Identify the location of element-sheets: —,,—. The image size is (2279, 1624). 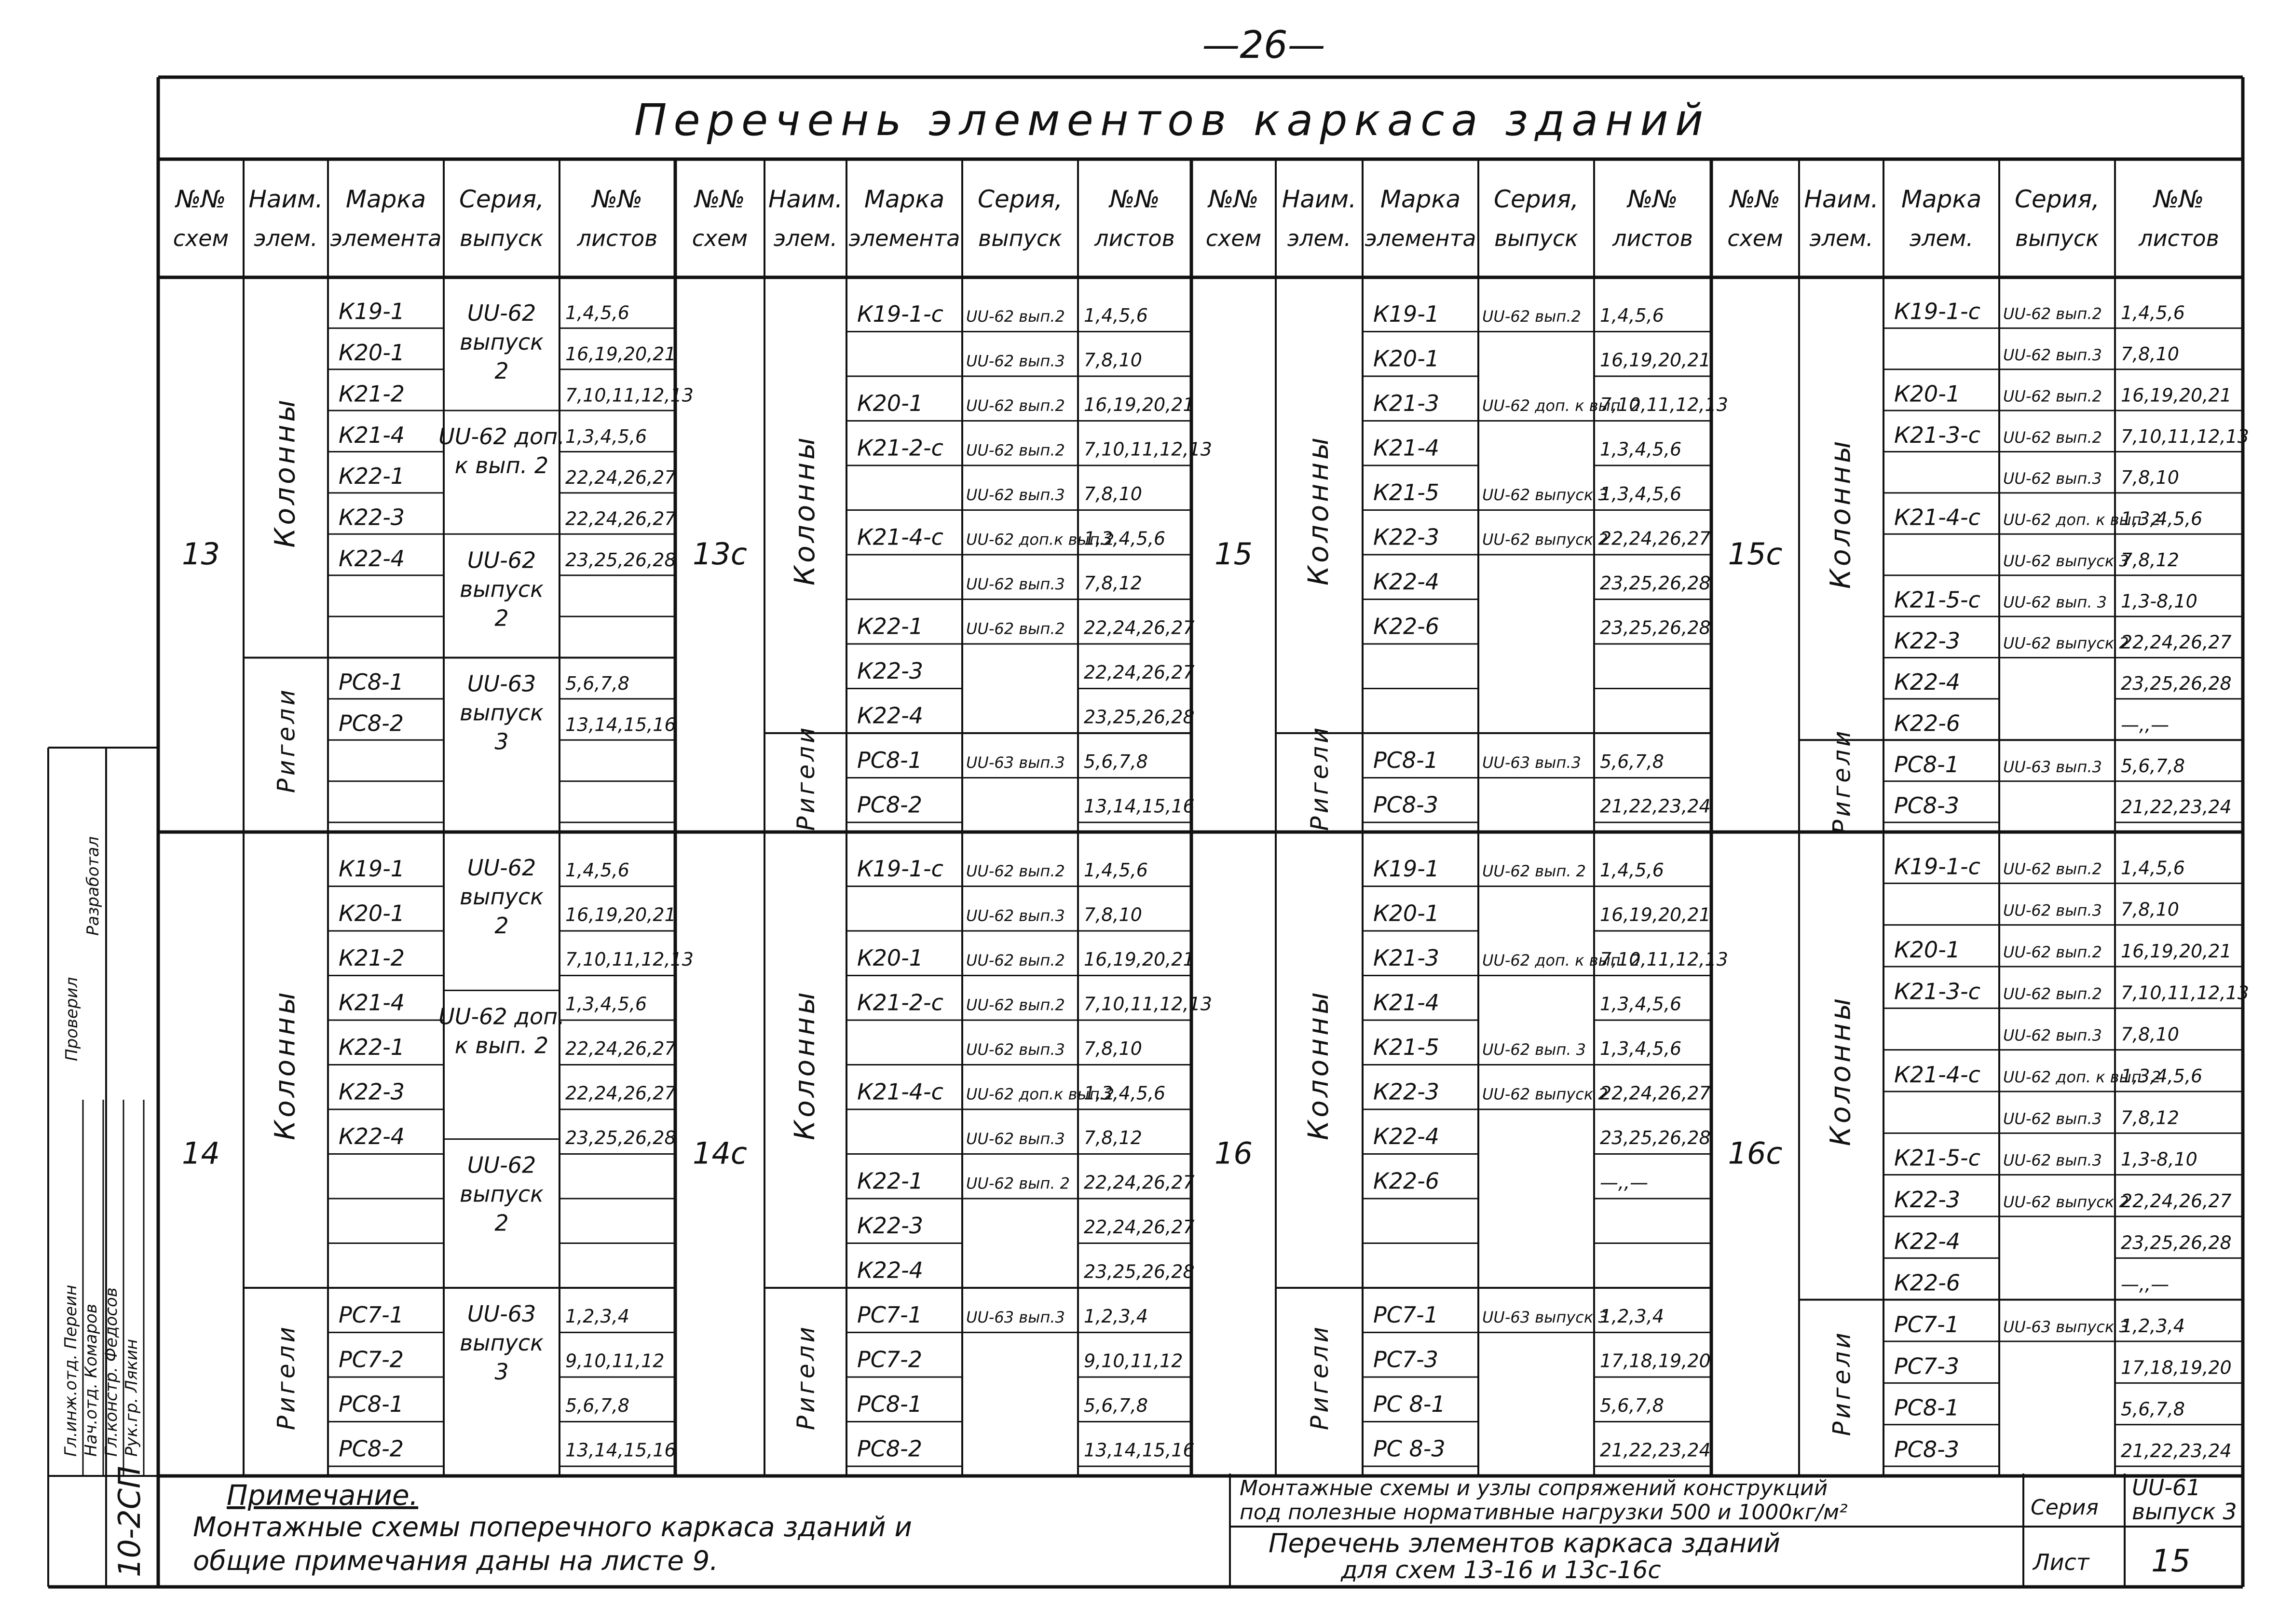
(2145, 1284).